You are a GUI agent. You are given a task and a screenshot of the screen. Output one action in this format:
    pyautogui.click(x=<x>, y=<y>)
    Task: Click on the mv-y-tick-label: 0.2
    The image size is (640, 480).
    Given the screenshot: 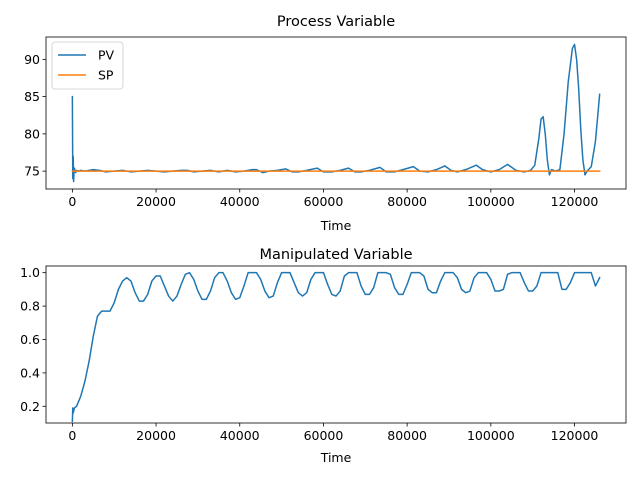 What is the action you would take?
    pyautogui.click(x=30, y=406)
    